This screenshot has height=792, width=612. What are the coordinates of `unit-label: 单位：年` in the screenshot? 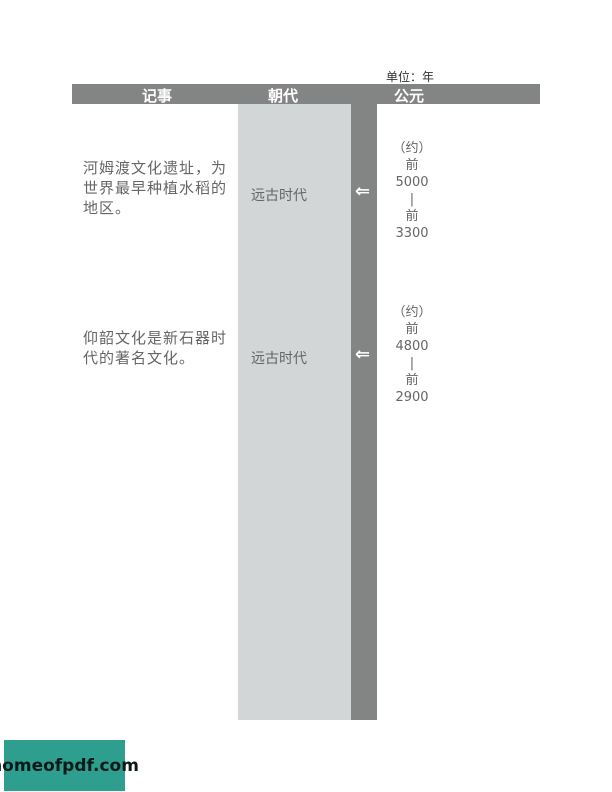 It's located at (410, 77).